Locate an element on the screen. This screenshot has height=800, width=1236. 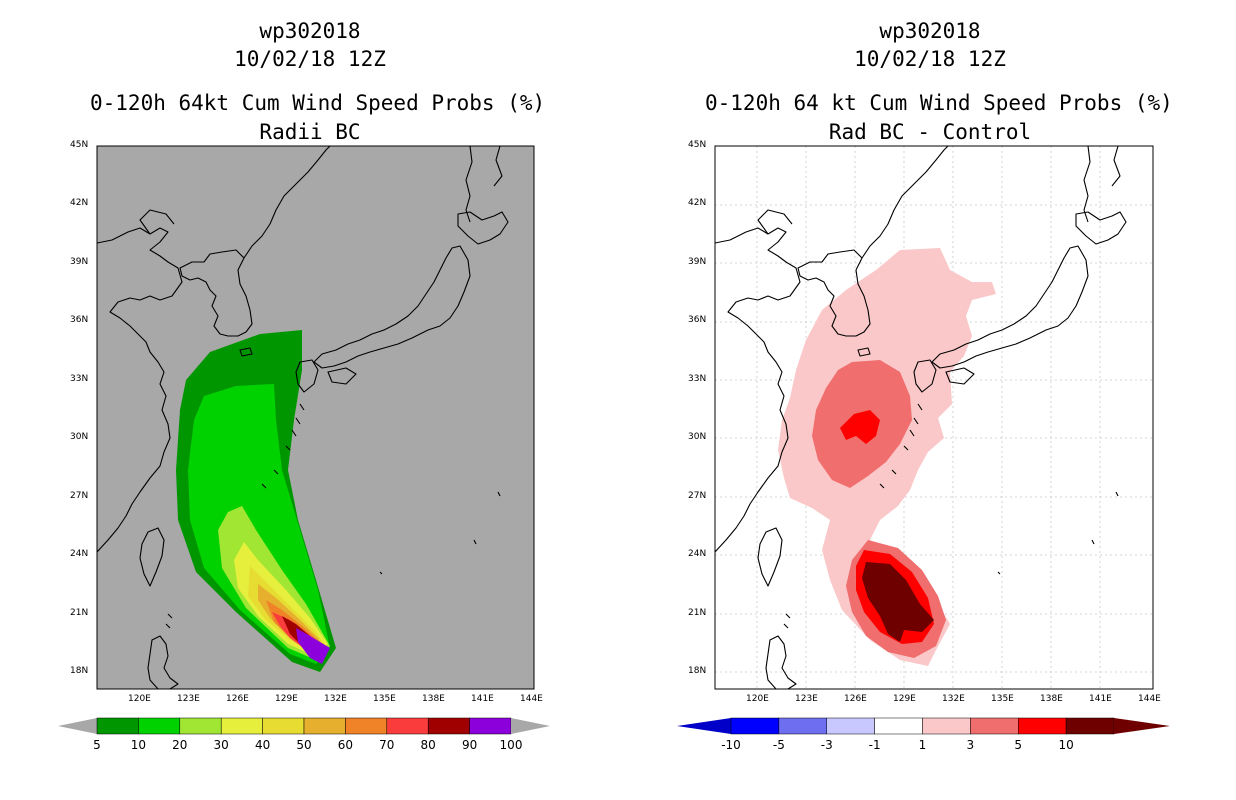
left-lat-label: 39N is located at coordinates (79, 261).